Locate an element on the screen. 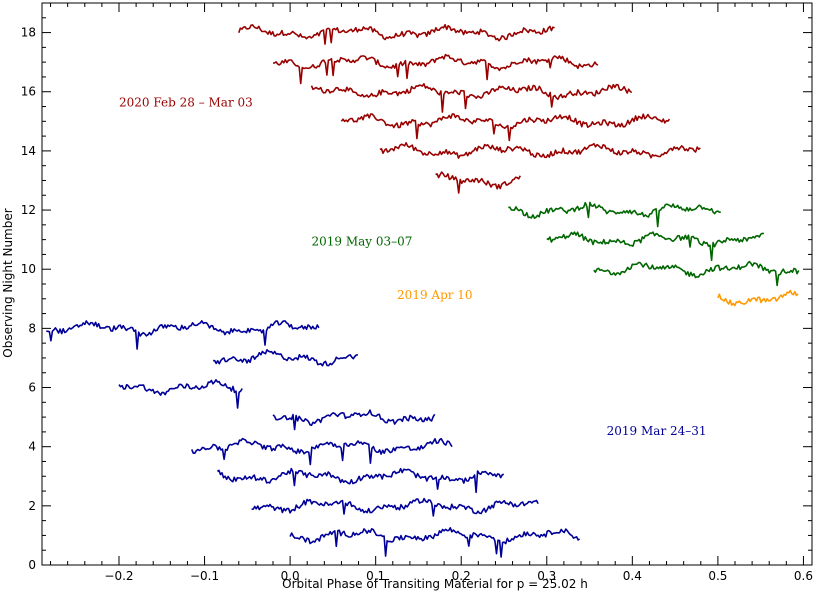  y-tick-label: 0 is located at coordinates (32, 565).